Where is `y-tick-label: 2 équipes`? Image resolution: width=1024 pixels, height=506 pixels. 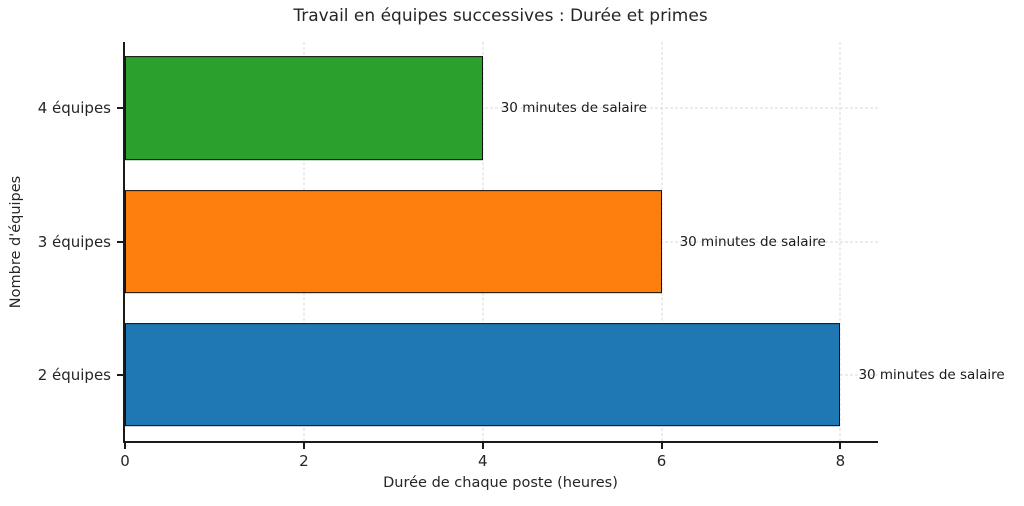
y-tick-label: 2 équipes is located at coordinates (74, 374).